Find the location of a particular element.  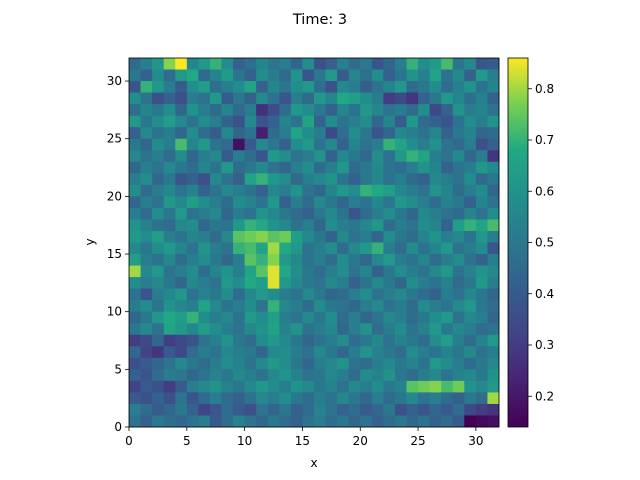

x-axis-label: x is located at coordinates (313, 463).